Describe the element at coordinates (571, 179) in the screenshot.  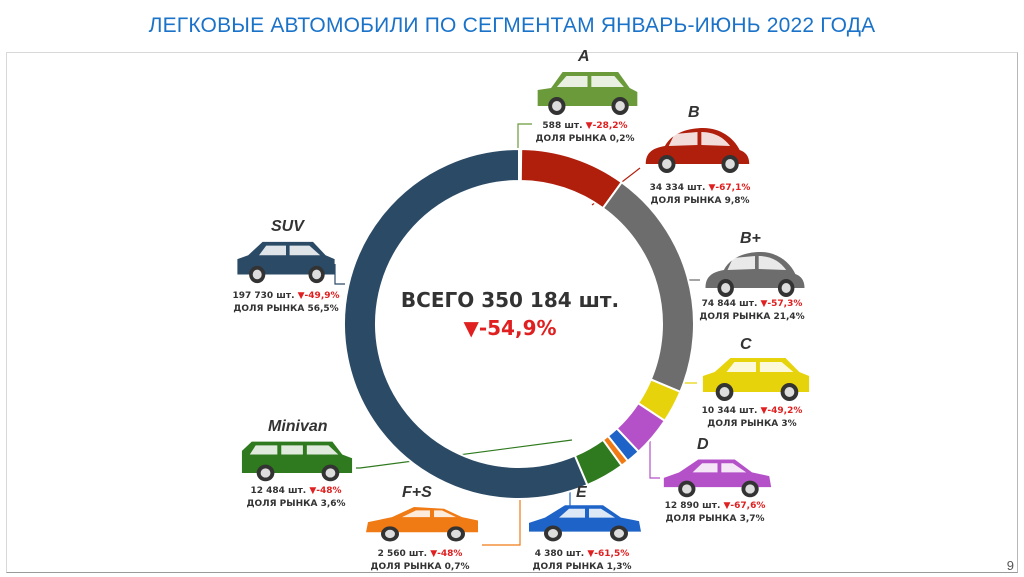
I see `slice-b` at that location.